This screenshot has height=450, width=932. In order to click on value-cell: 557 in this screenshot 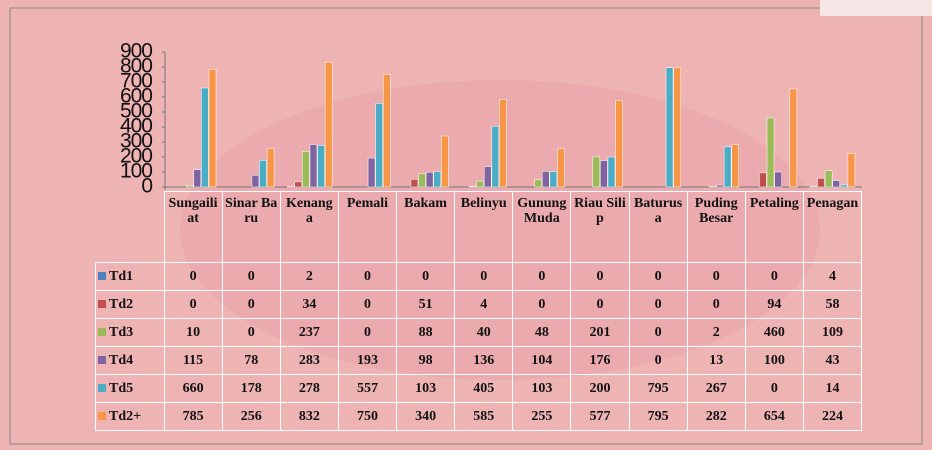, I will do `click(367, 388)`.